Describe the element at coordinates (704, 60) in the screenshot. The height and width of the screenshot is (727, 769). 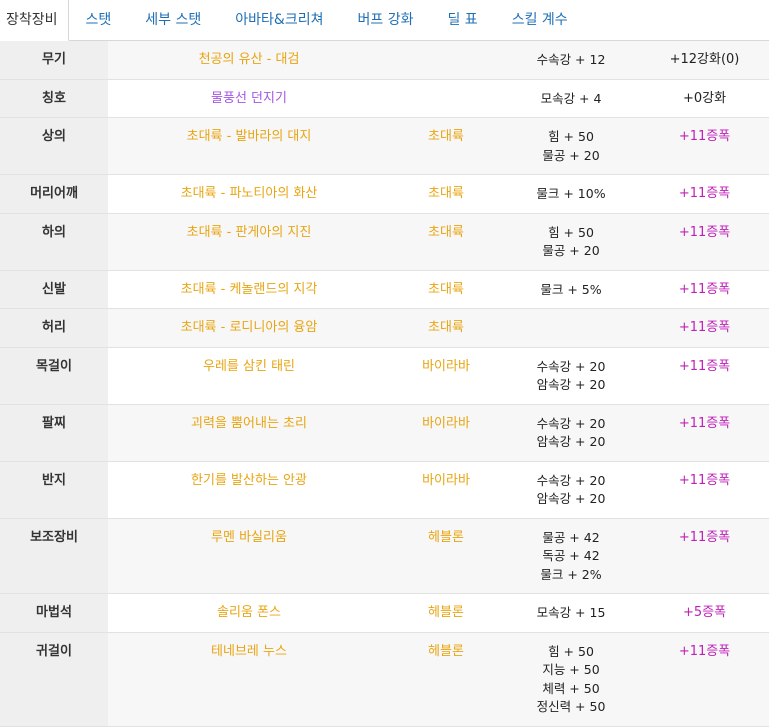
I see `reinforce-level: +12강화(0)` at that location.